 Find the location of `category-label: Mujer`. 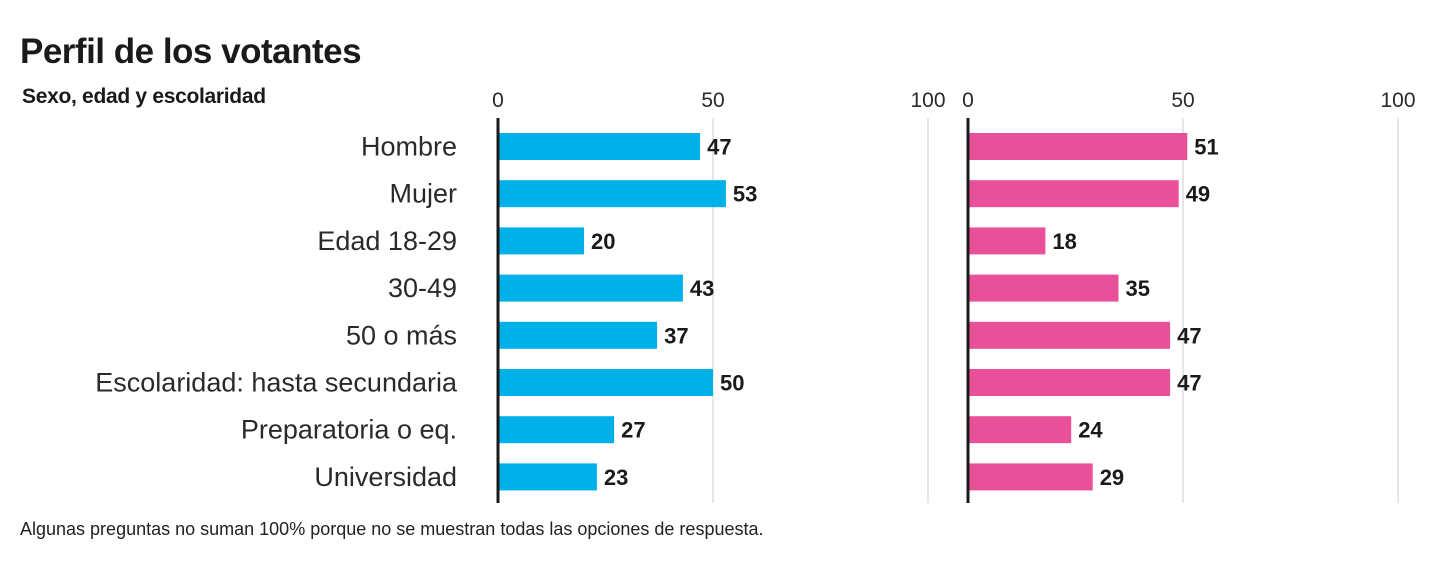

category-label: Mujer is located at coordinates (423, 194).